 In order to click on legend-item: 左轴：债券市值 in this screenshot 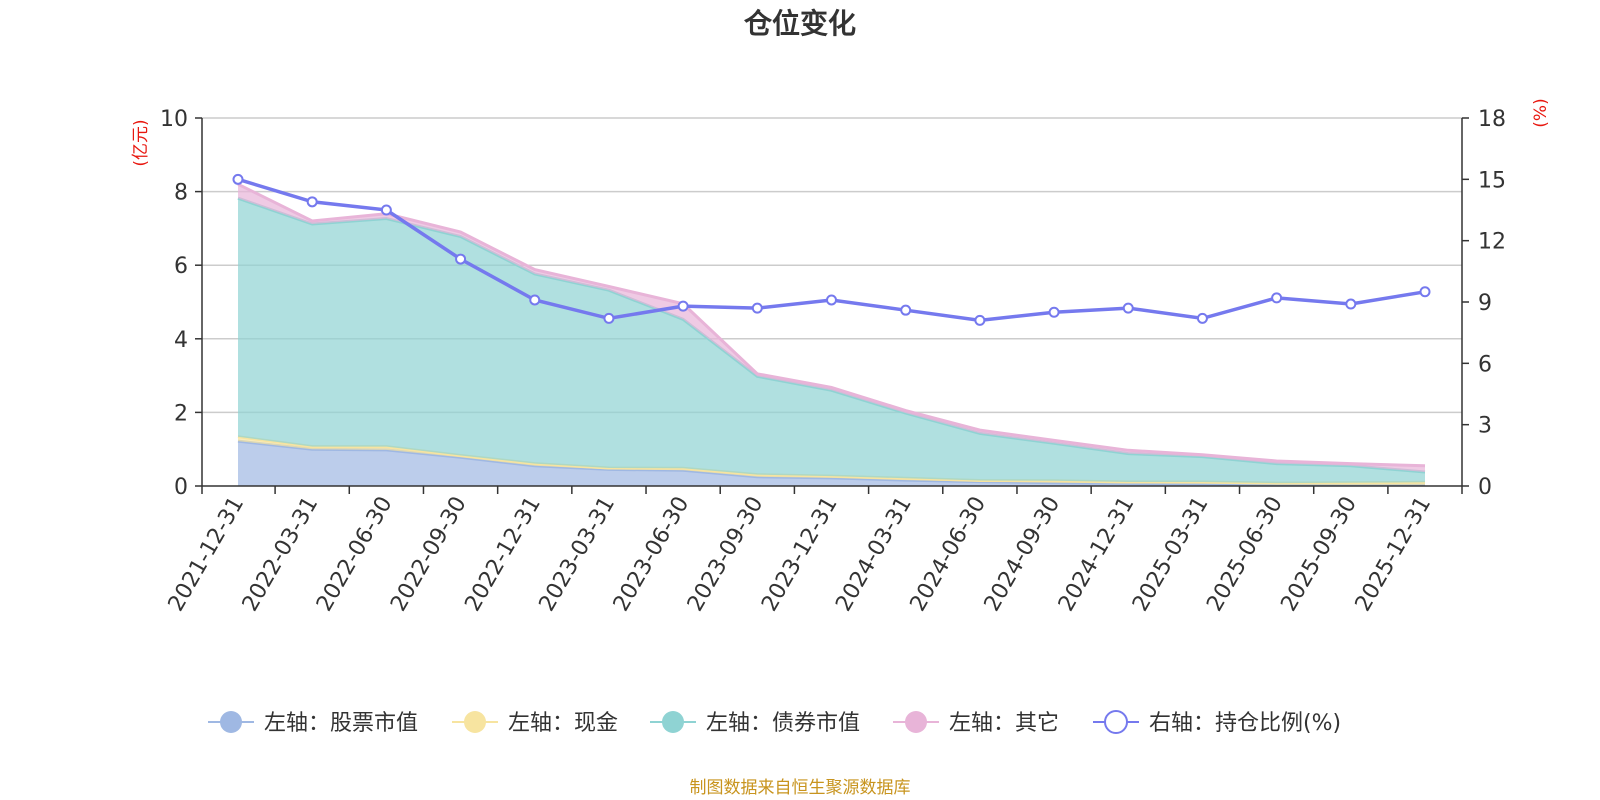, I will do `click(755, 723)`.